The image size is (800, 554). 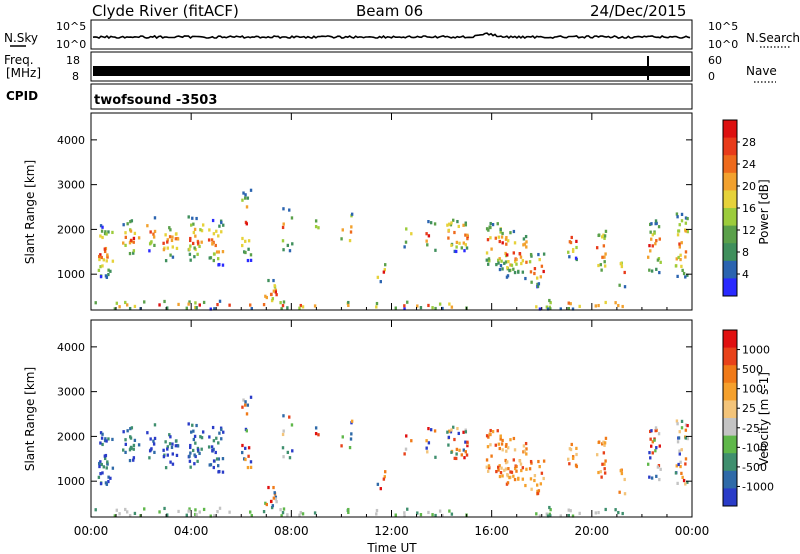 What do you see at coordinates (71, 481) in the screenshot?
I see `velocity-ytick-label: 1000` at bounding box center [71, 481].